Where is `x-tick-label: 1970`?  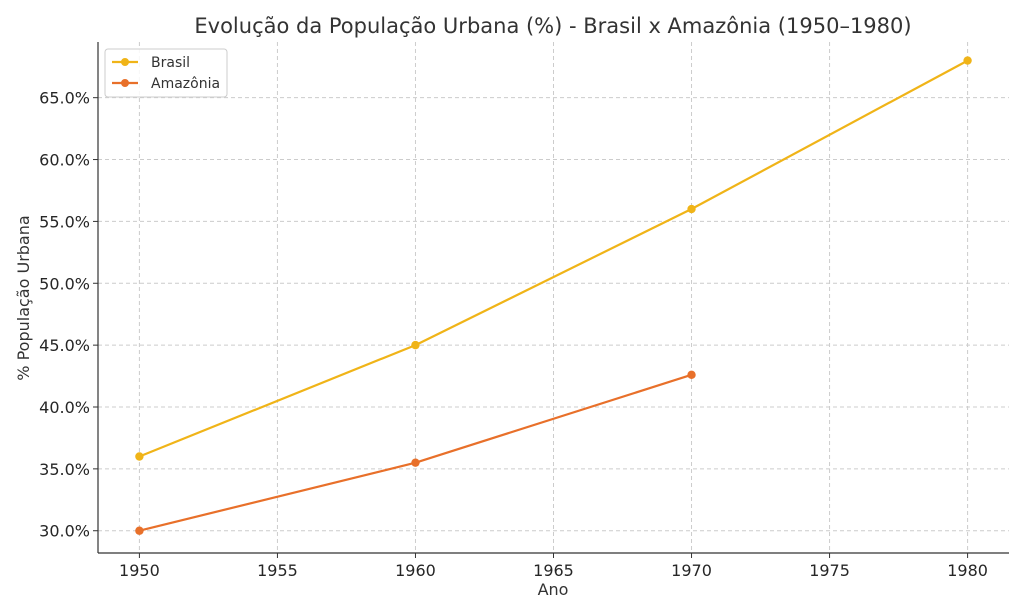 x-tick-label: 1970 is located at coordinates (691, 570).